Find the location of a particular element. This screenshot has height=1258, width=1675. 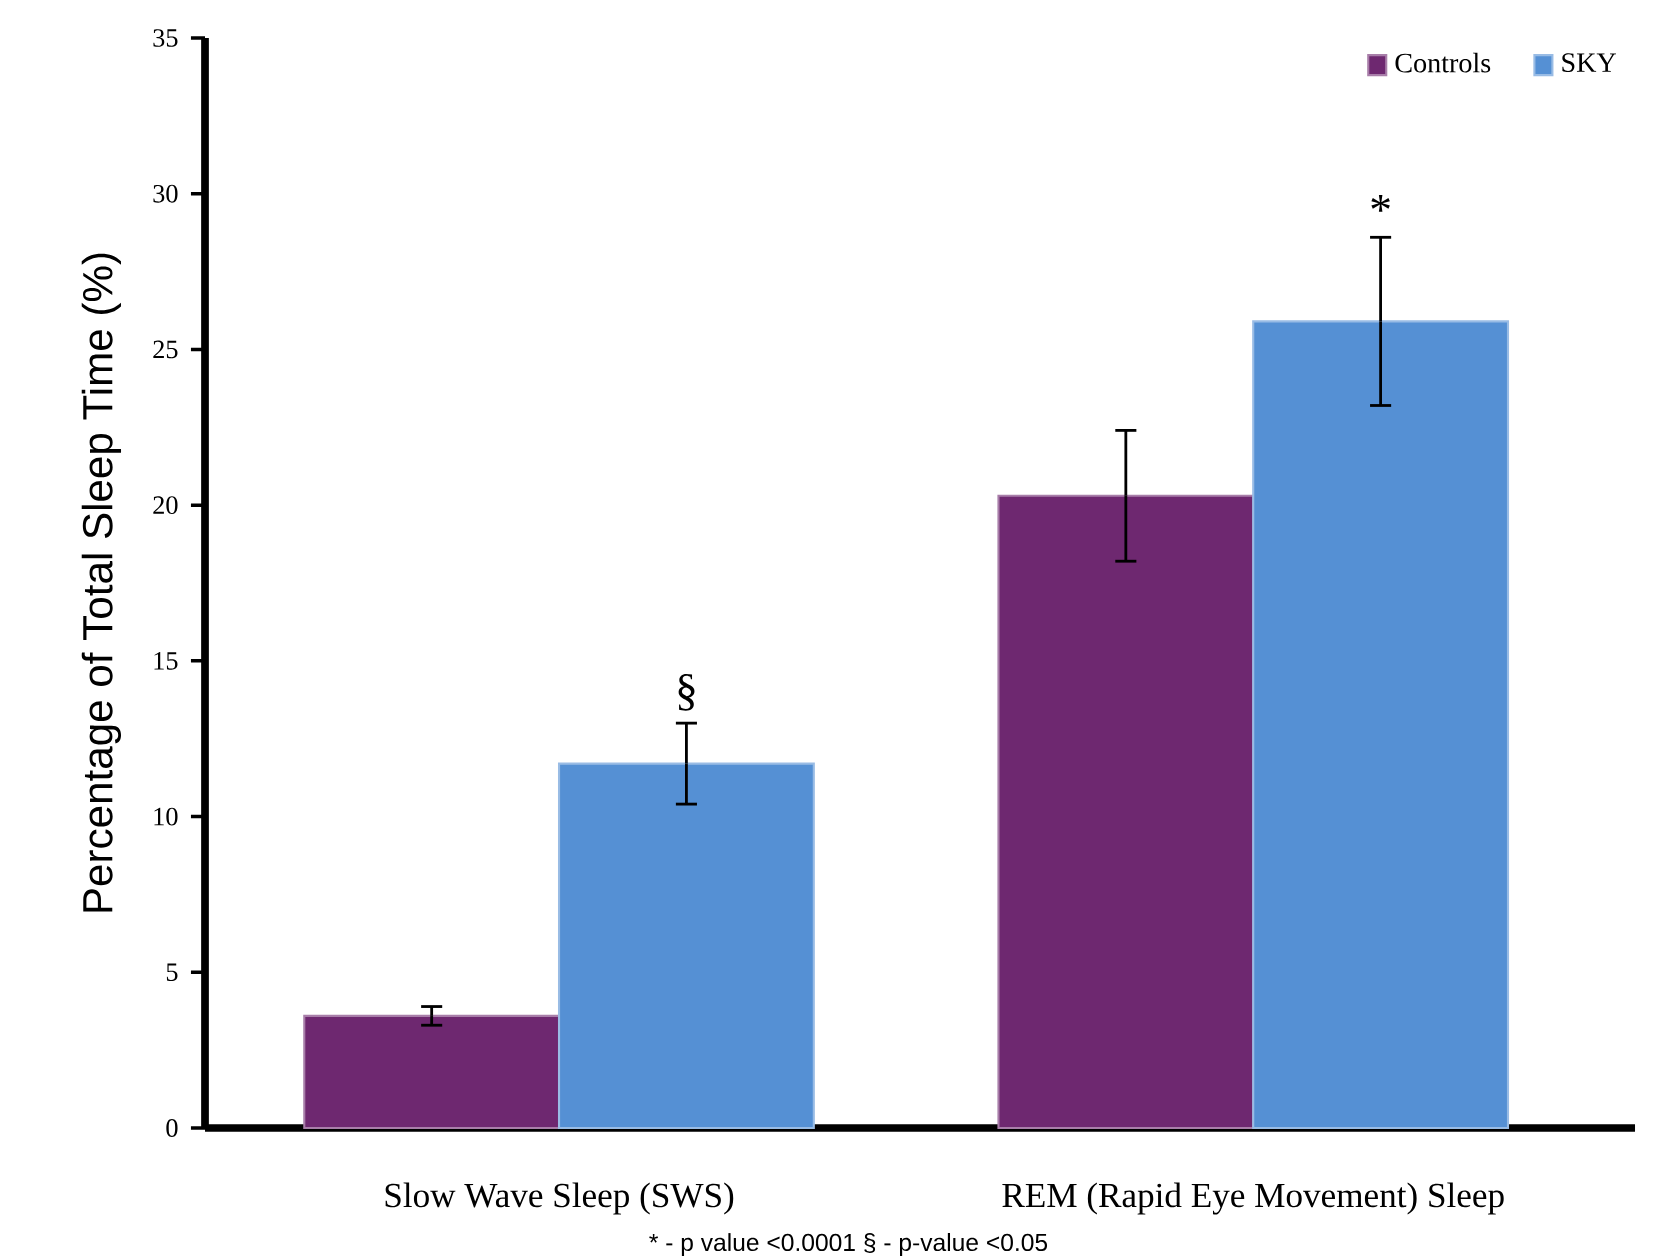

legend-label: SKY is located at coordinates (1589, 63).